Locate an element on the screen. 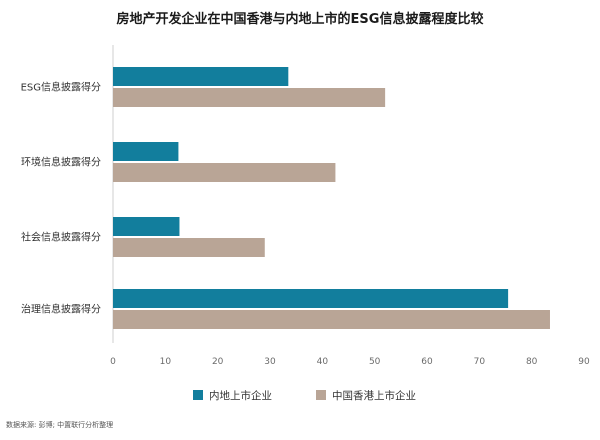  x-tick-label: 0 is located at coordinates (113, 362).